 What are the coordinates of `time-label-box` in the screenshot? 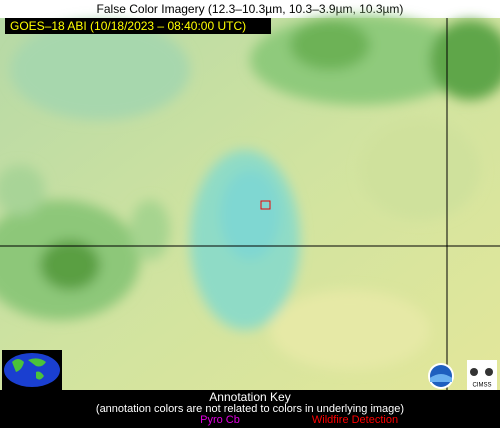 It's located at (138, 26).